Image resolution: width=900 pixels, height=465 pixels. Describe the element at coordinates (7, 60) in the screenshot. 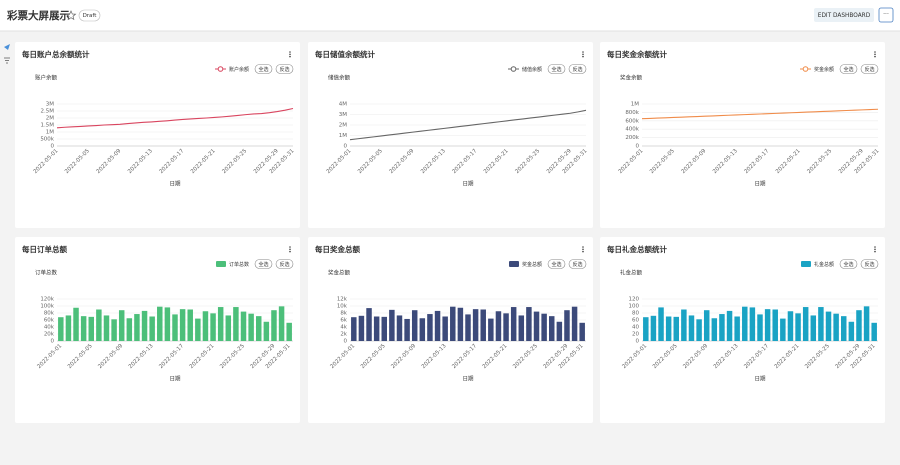

I see `filter-icon` at that location.